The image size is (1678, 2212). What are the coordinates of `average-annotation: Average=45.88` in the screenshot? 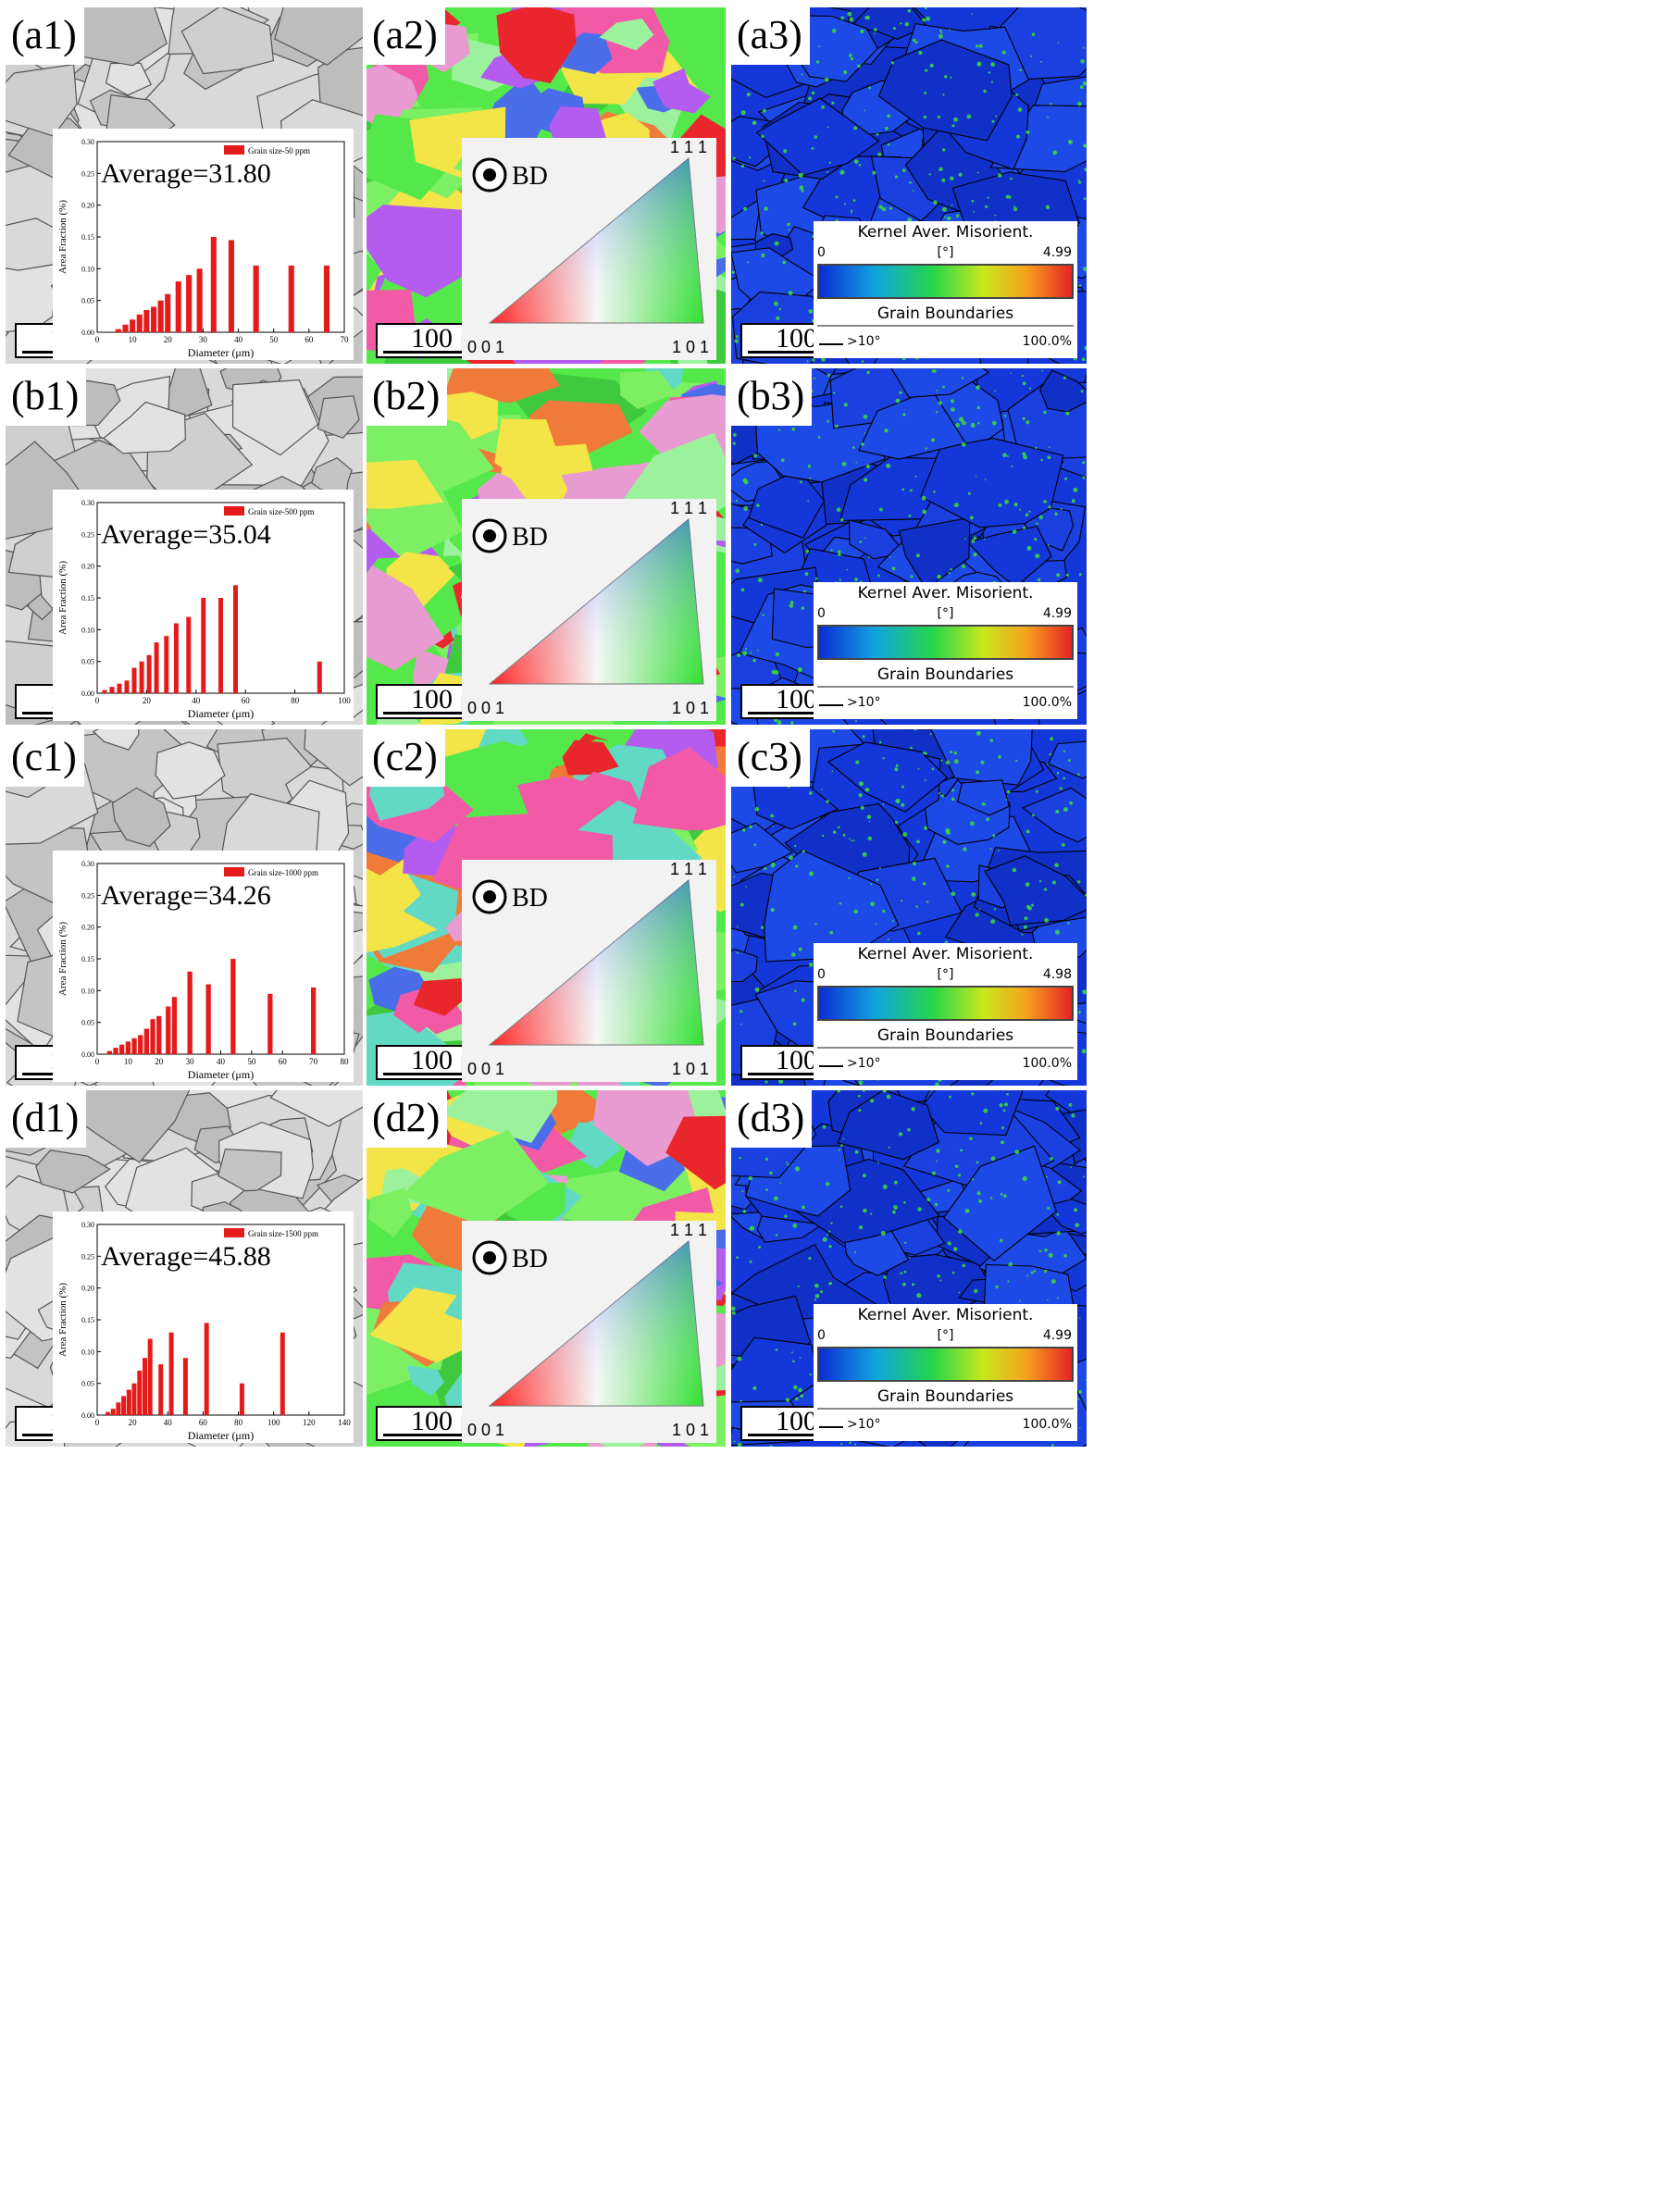 It's located at (186, 1256).